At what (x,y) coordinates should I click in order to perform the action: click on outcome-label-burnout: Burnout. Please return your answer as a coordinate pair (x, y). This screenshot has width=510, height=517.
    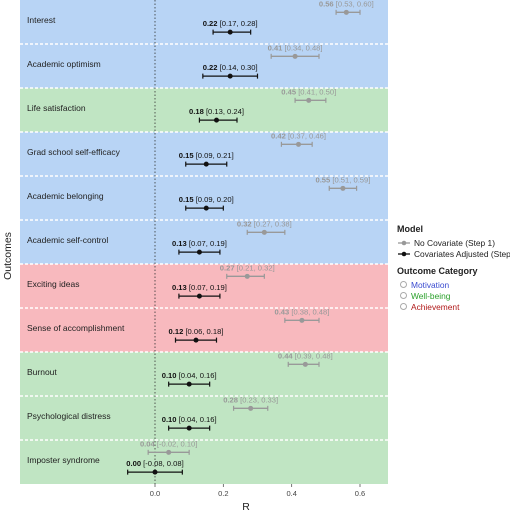
    Looking at the image, I should click on (42, 372).